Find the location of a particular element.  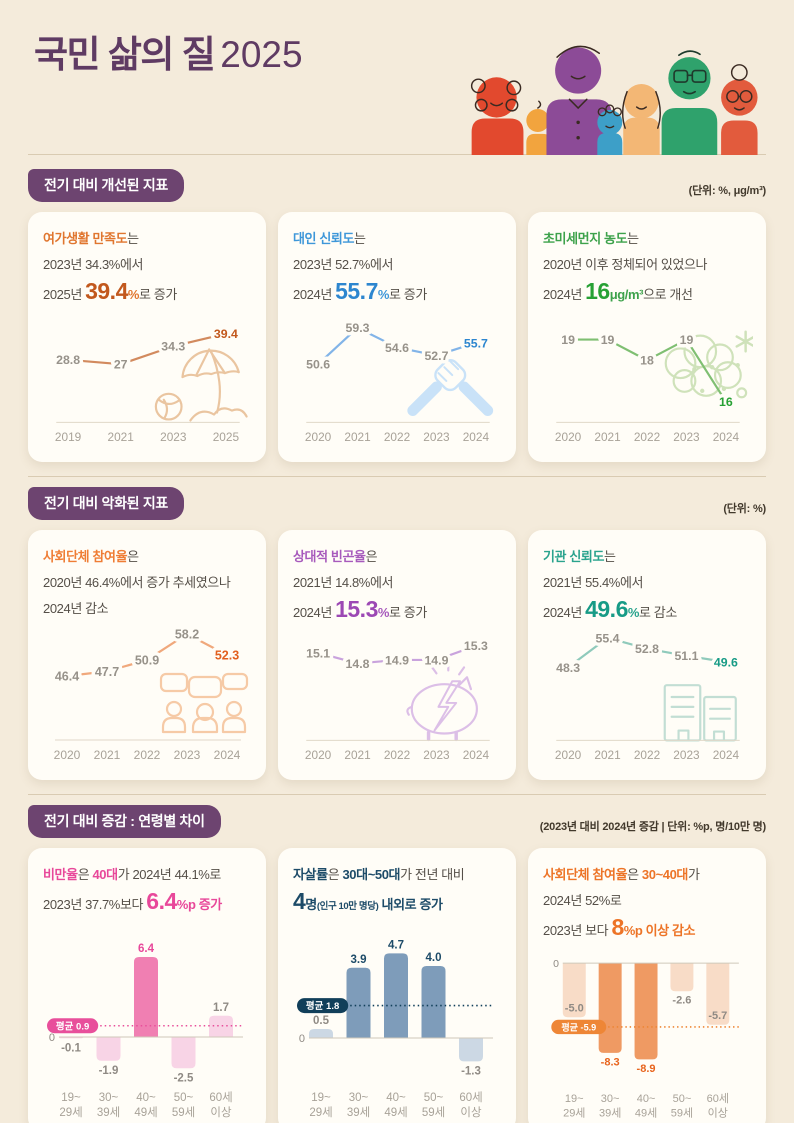

value-labels: 28.8 27 34.3 39.4 is located at coordinates (147, 349).